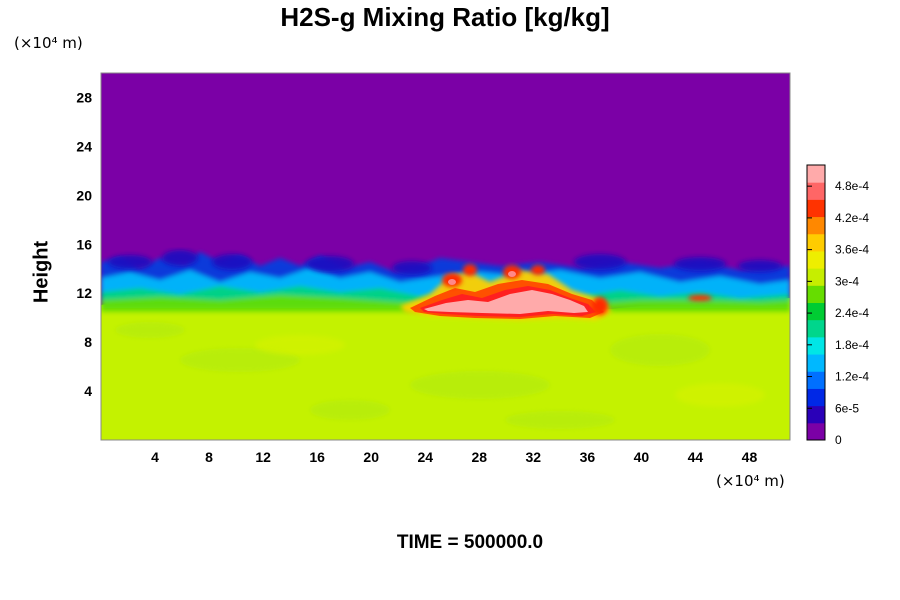 Image resolution: width=900 pixels, height=600 pixels. I want to click on x-tick-label: 20, so click(371, 457).